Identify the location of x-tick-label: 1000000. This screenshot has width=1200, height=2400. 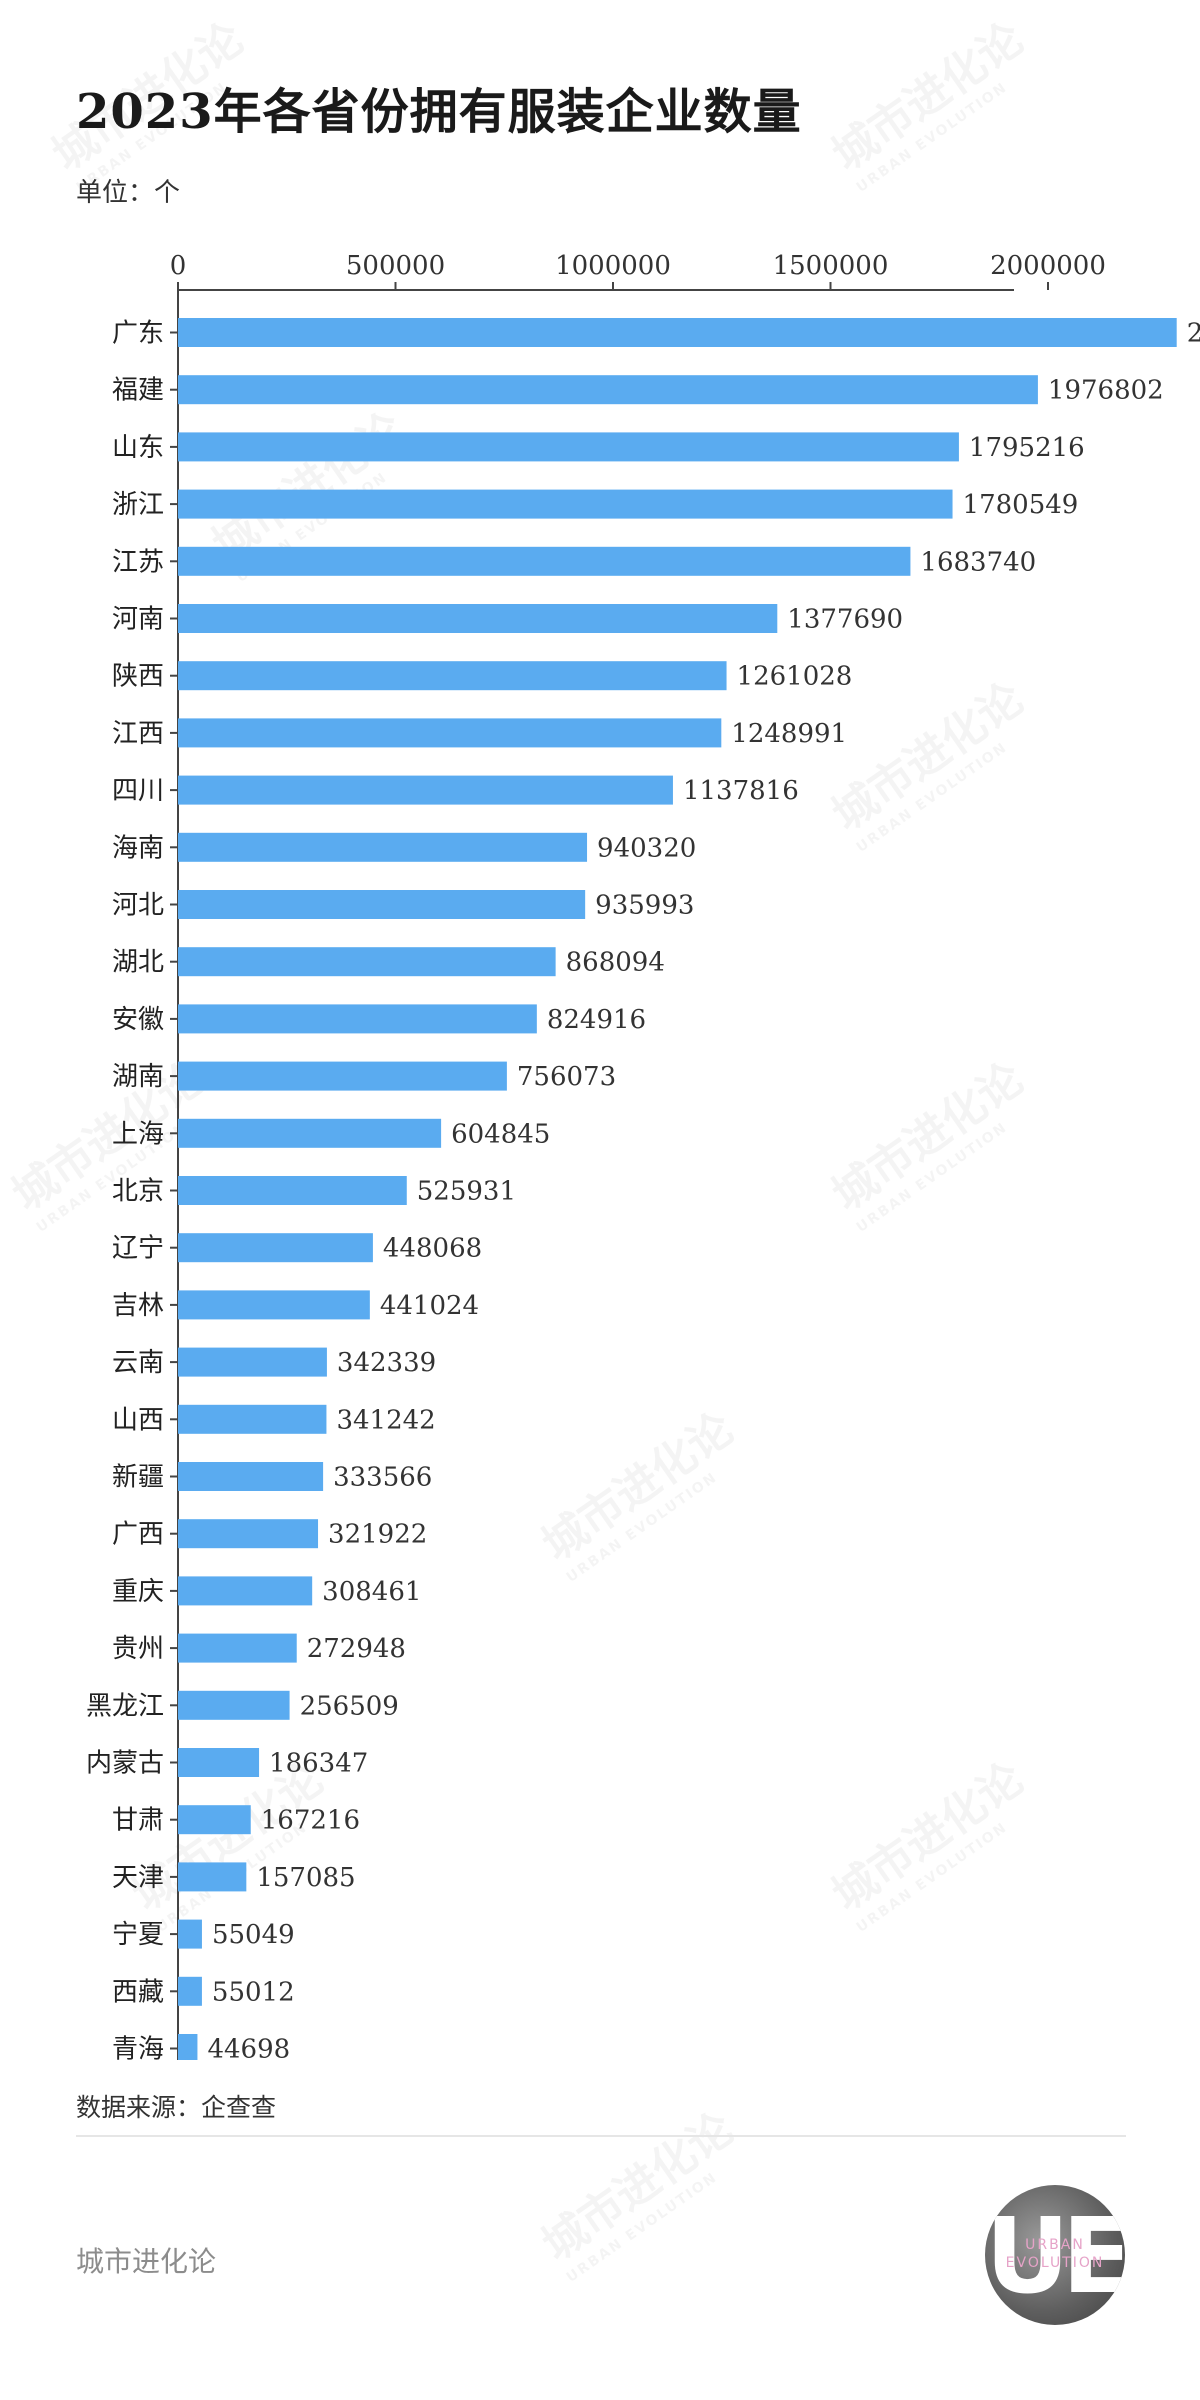
(613, 266).